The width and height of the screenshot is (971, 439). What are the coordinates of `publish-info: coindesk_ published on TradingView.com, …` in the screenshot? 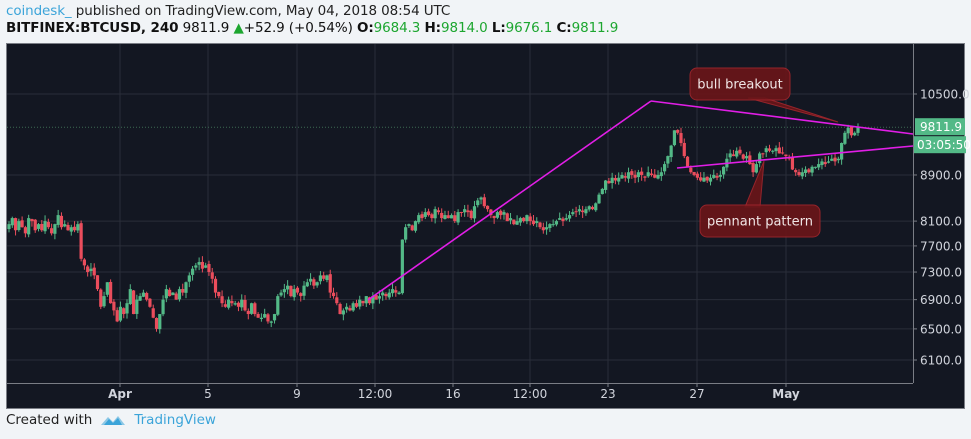 It's located at (228, 11).